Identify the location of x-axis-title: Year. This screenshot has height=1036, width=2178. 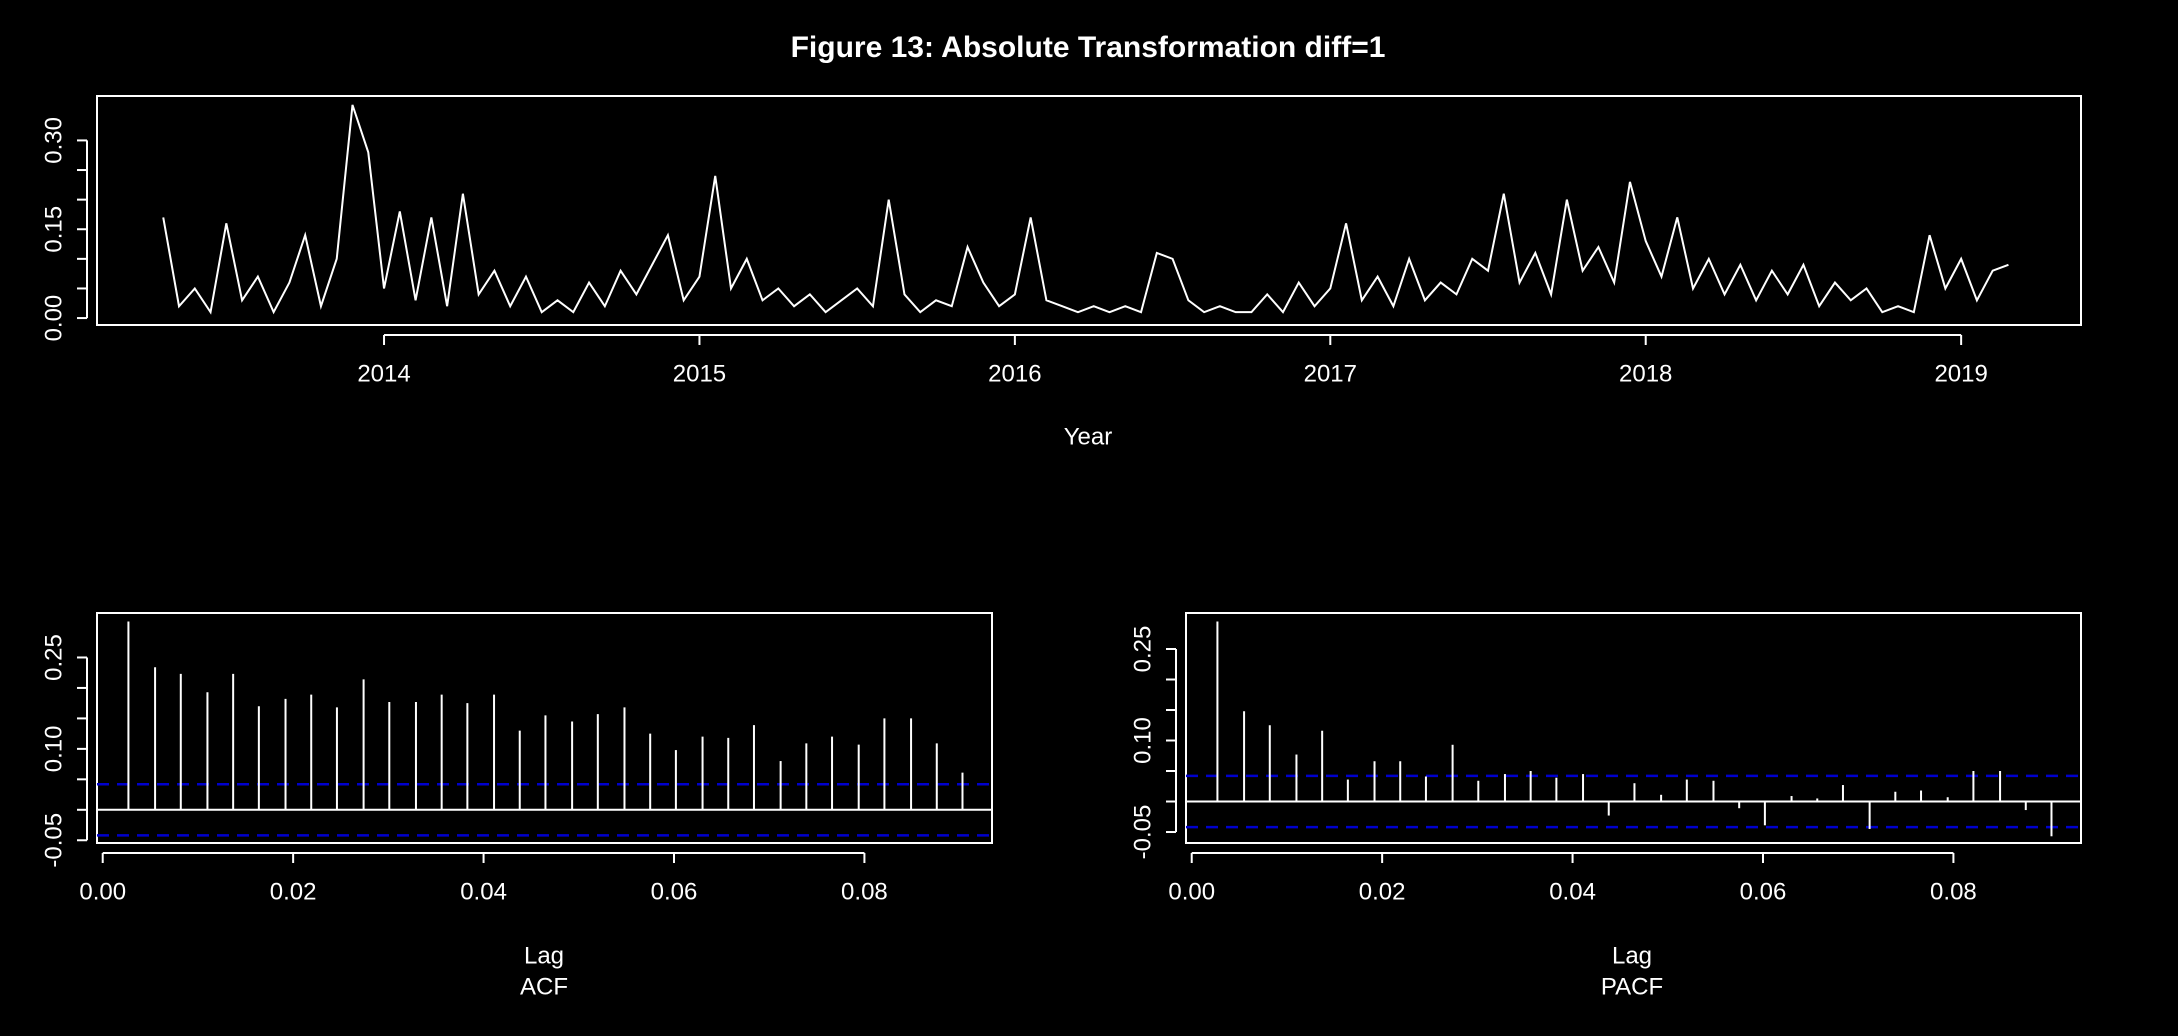
(1088, 436).